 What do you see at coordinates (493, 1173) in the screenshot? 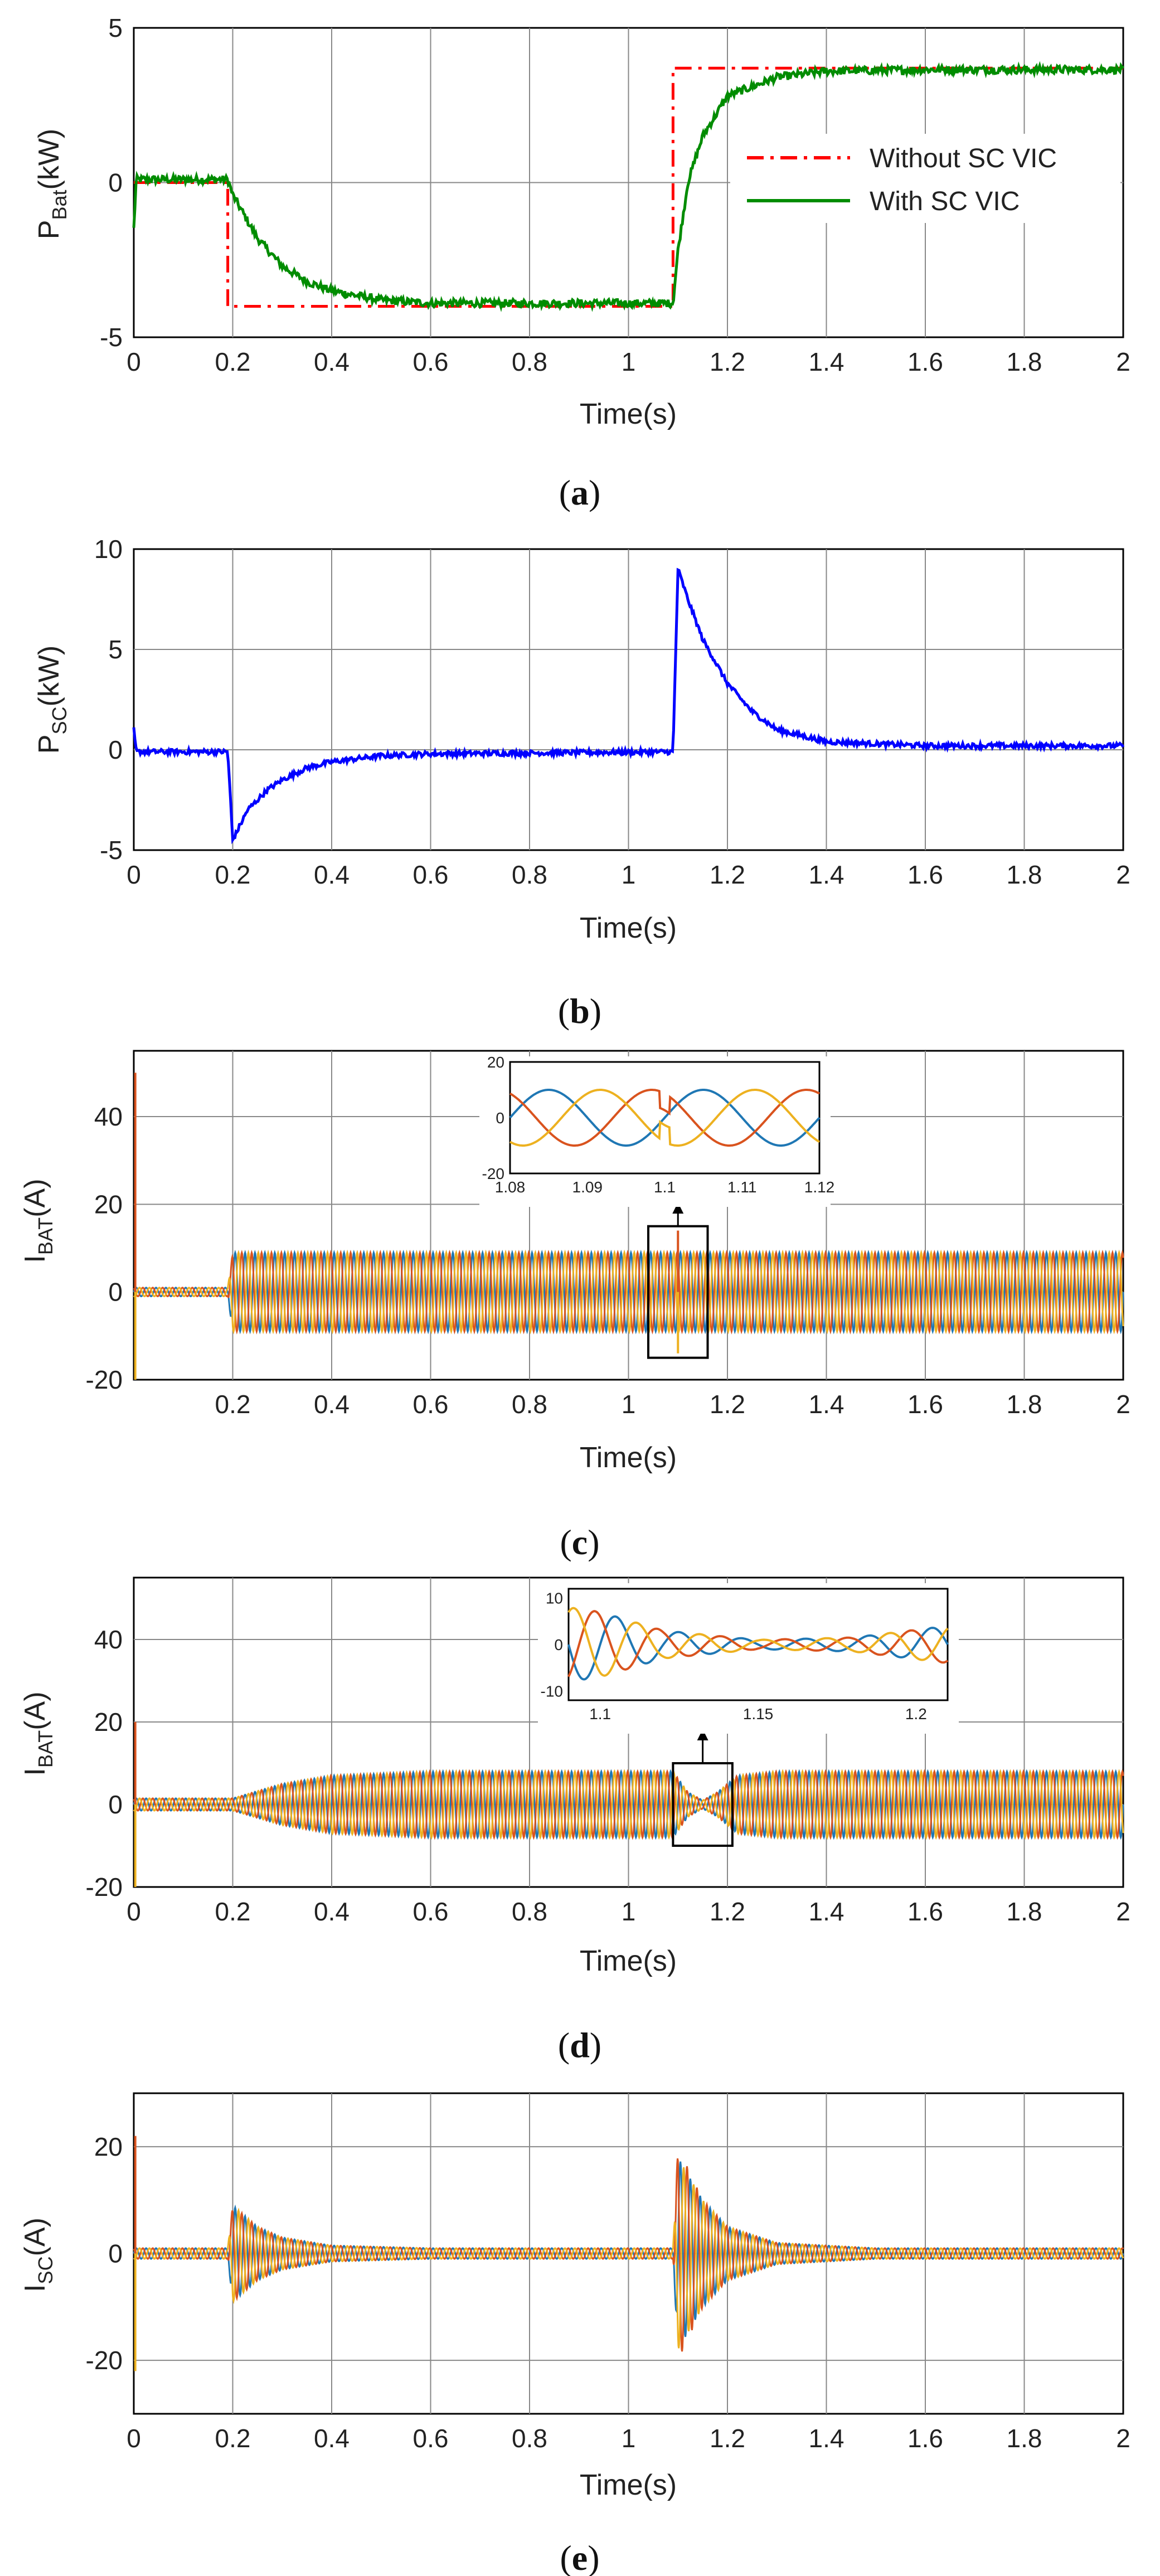
I see `inset-y-tick-label: -20` at bounding box center [493, 1173].